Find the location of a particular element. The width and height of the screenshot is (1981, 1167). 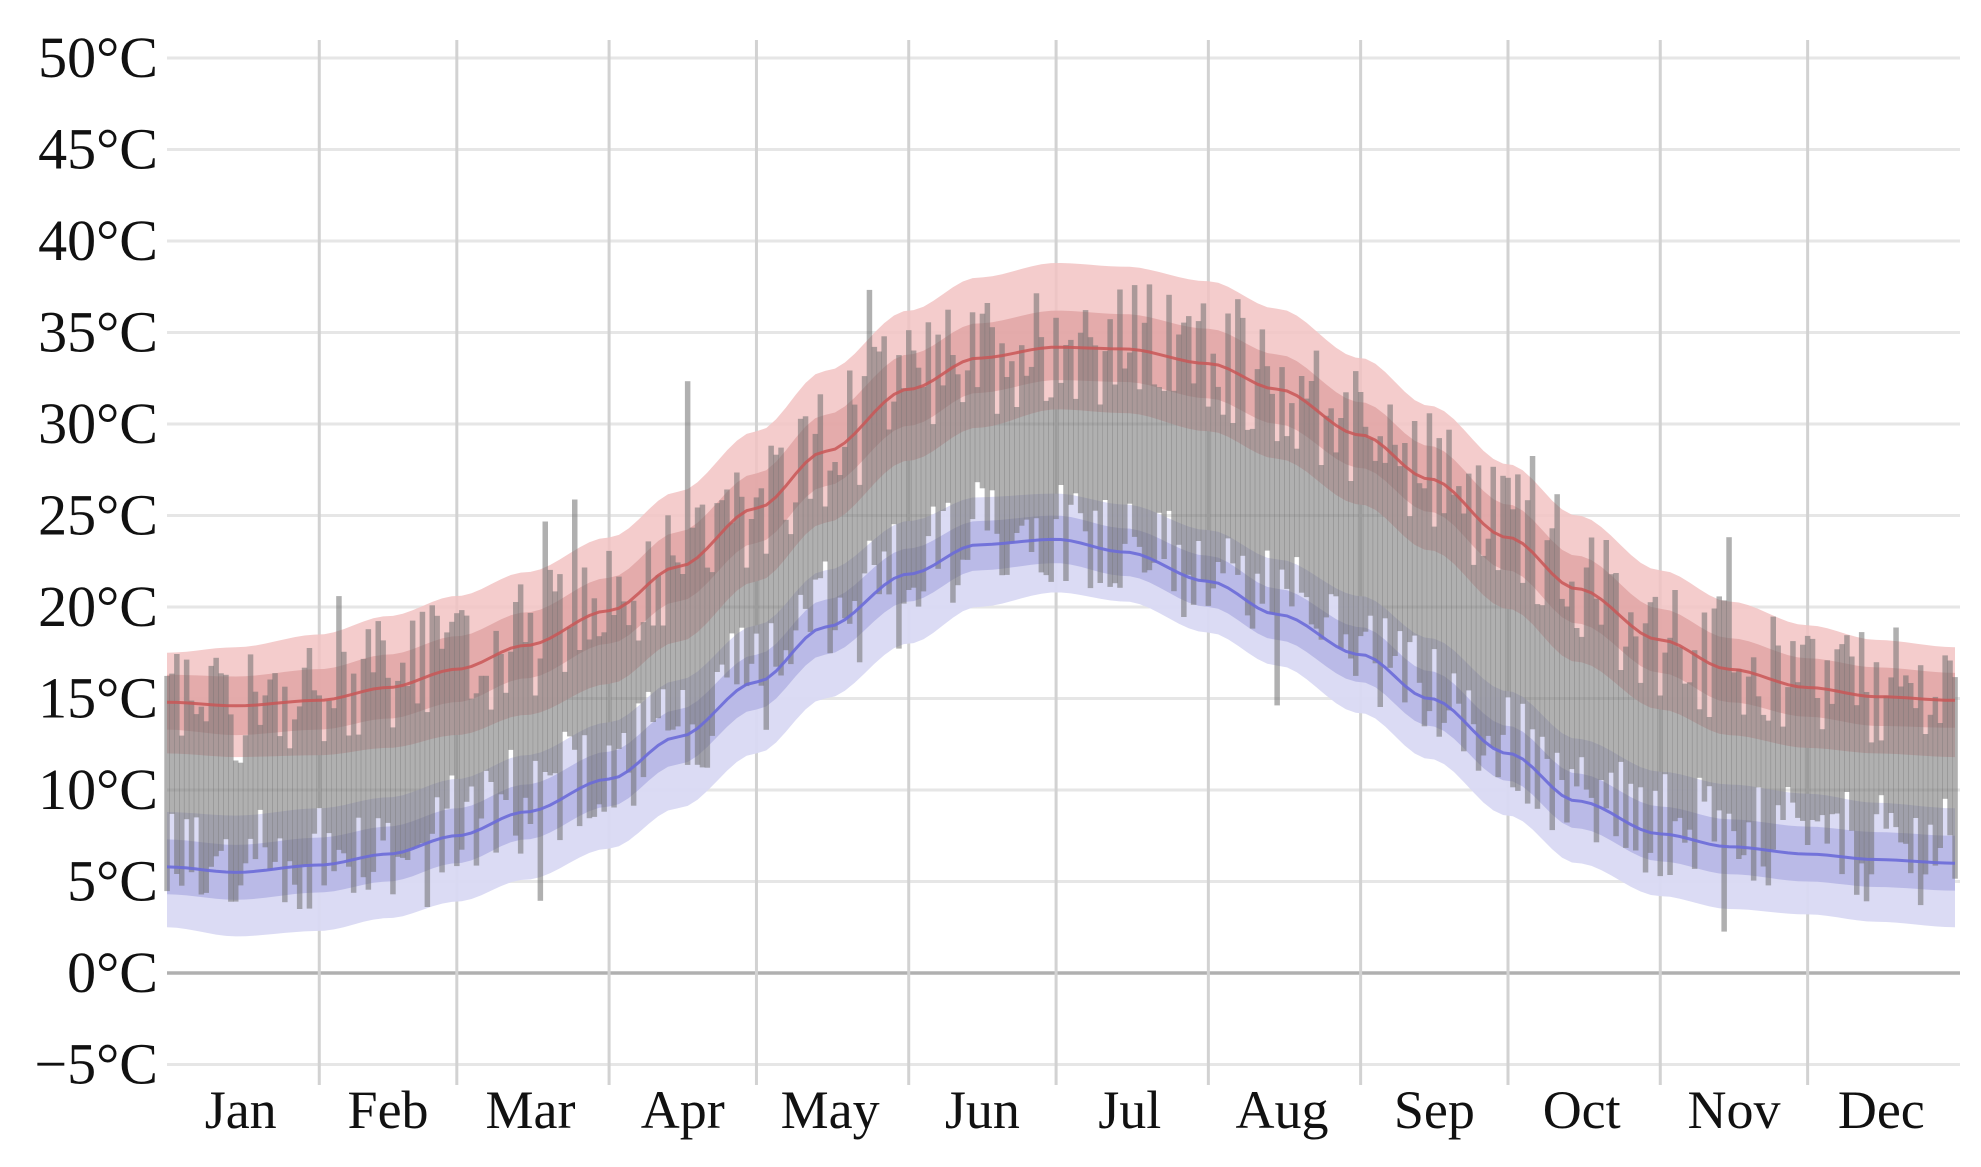

x-tick-label: Jul is located at coordinates (1129, 1110).